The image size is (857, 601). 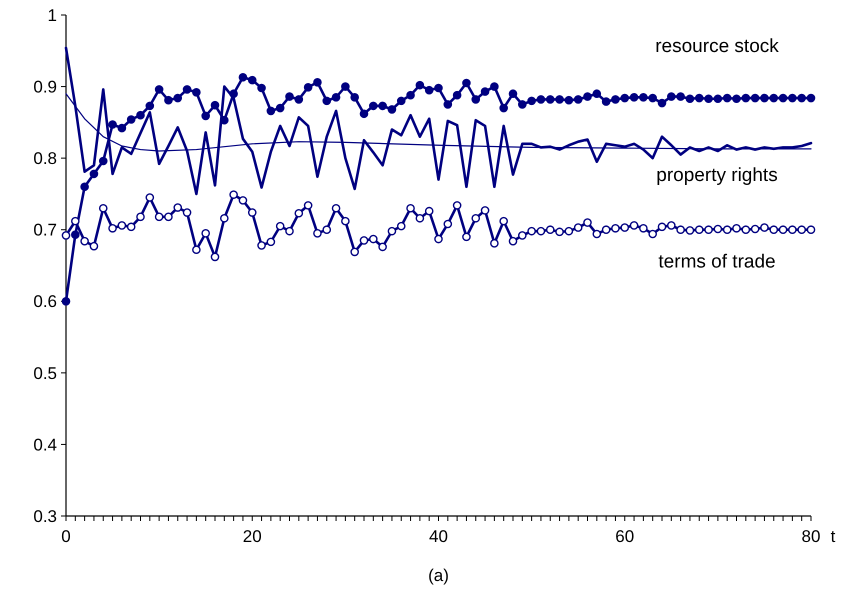 I want to click on x-tick-label: 20, so click(x=252, y=536).